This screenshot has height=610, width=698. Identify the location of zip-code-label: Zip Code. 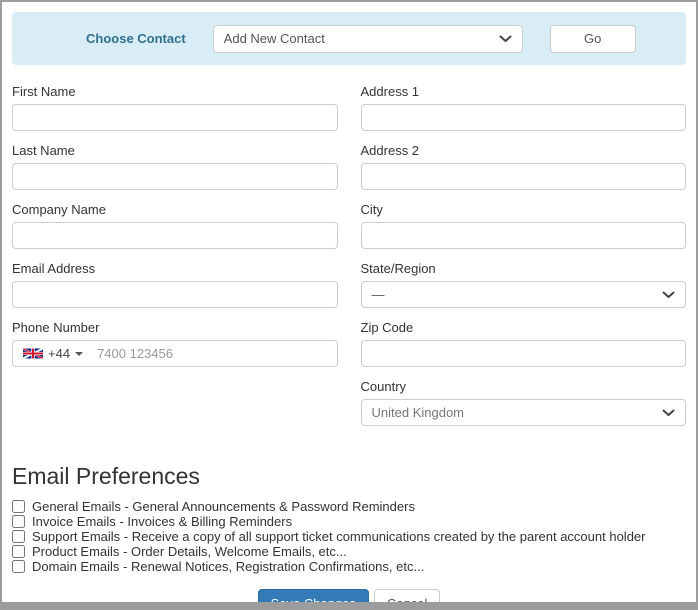
(387, 327).